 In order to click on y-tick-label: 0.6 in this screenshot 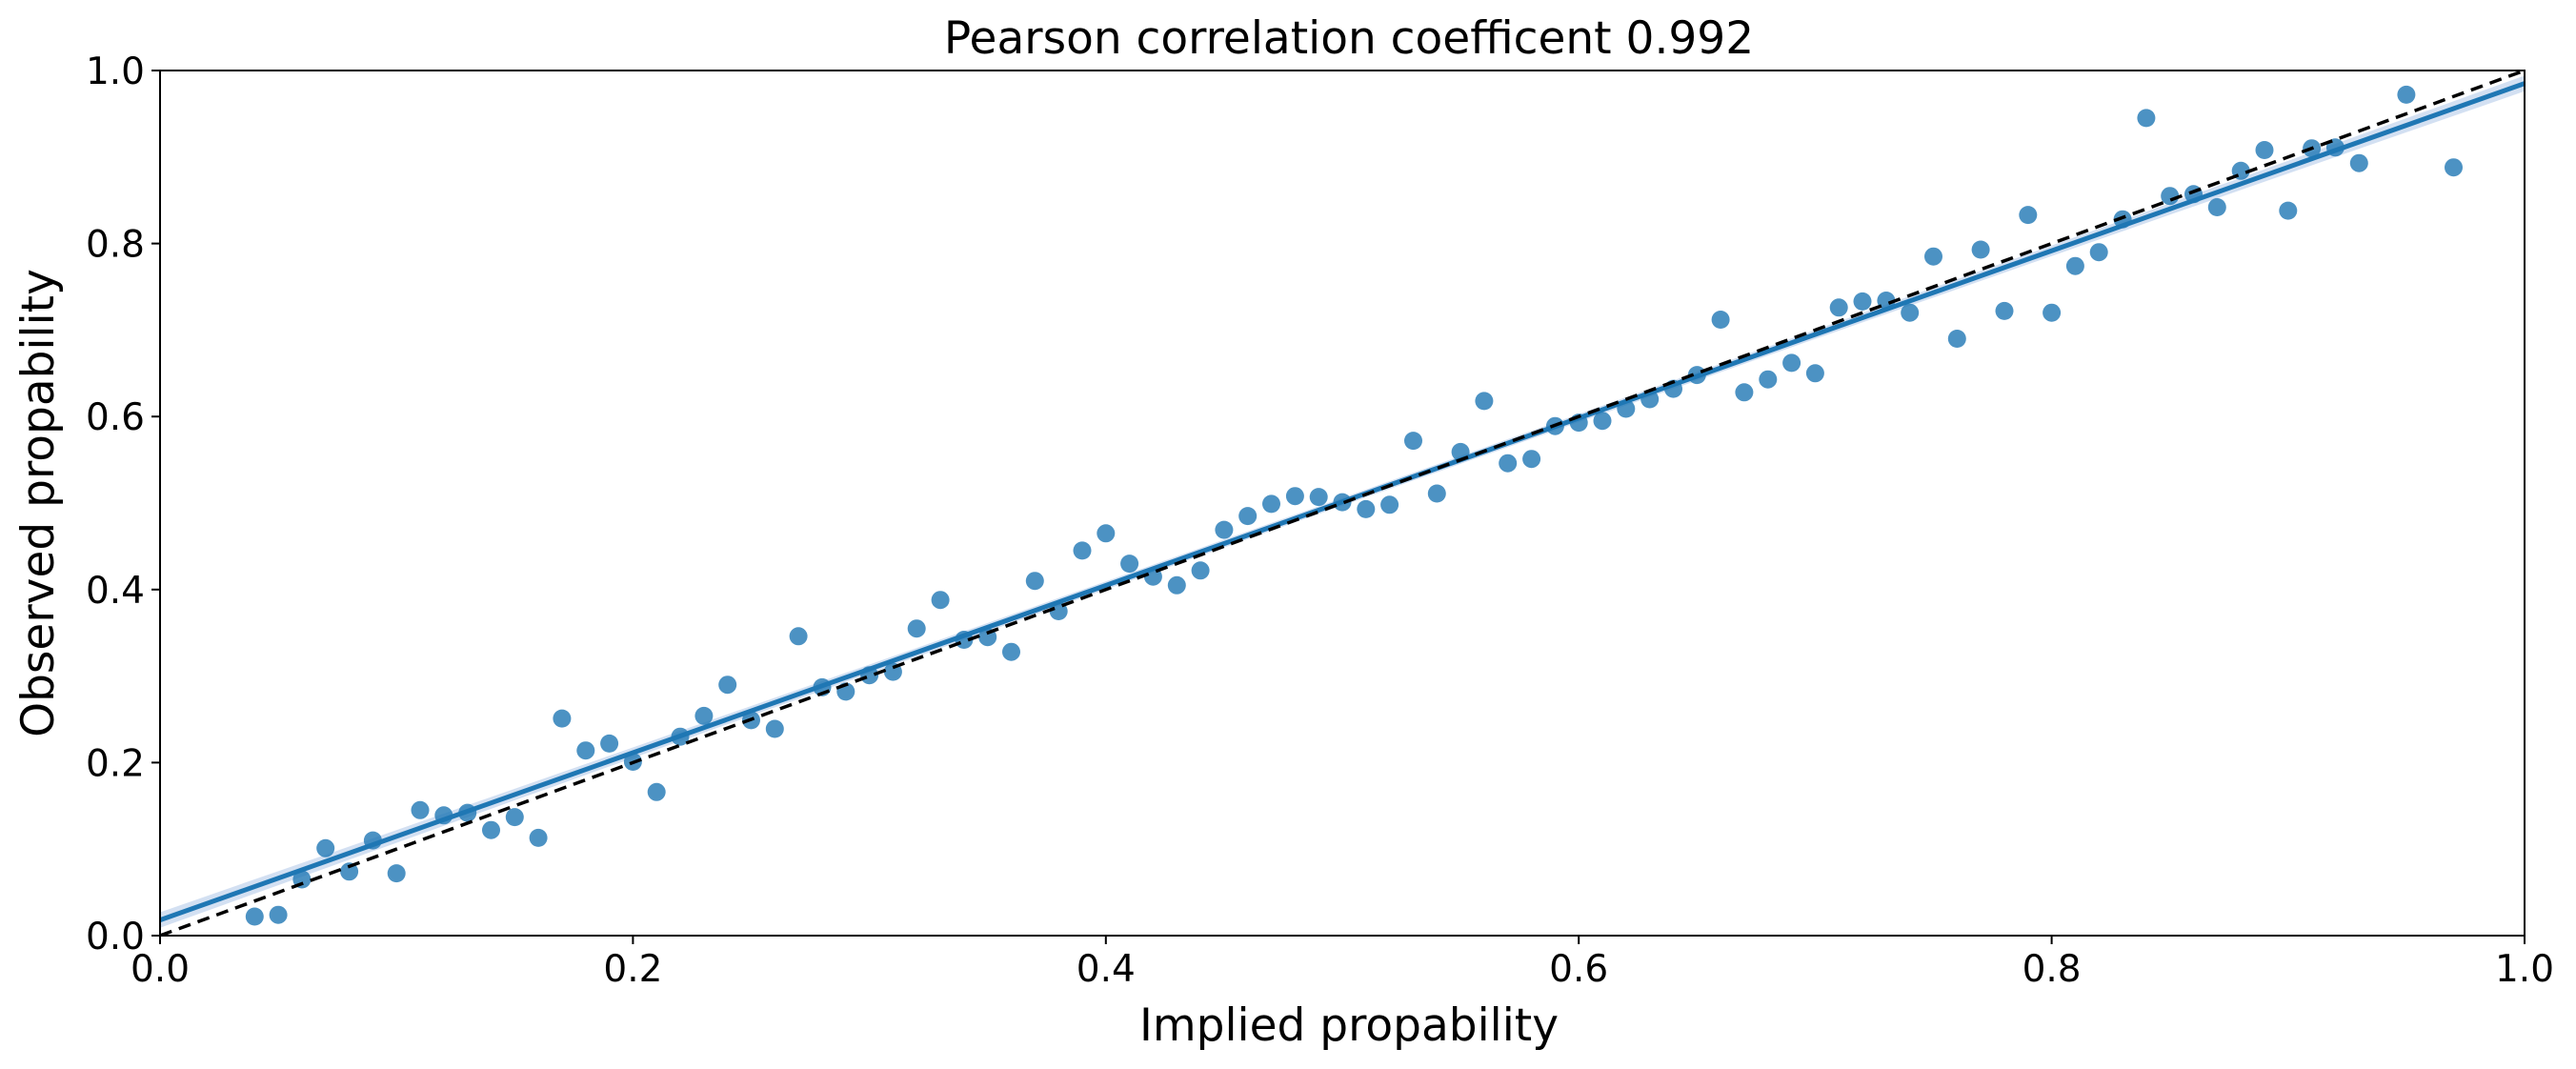, I will do `click(116, 418)`.